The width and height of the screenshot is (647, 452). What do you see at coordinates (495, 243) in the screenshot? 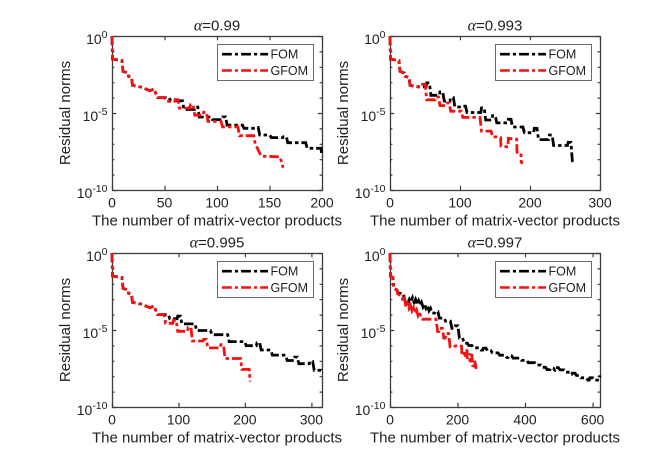
I see `svg-text: α=0.997` at bounding box center [495, 243].